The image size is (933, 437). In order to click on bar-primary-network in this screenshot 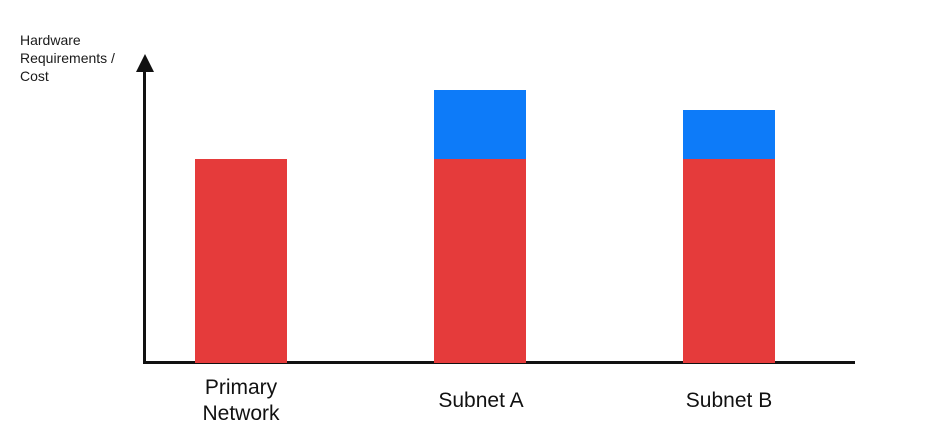, I will do `click(241, 261)`.